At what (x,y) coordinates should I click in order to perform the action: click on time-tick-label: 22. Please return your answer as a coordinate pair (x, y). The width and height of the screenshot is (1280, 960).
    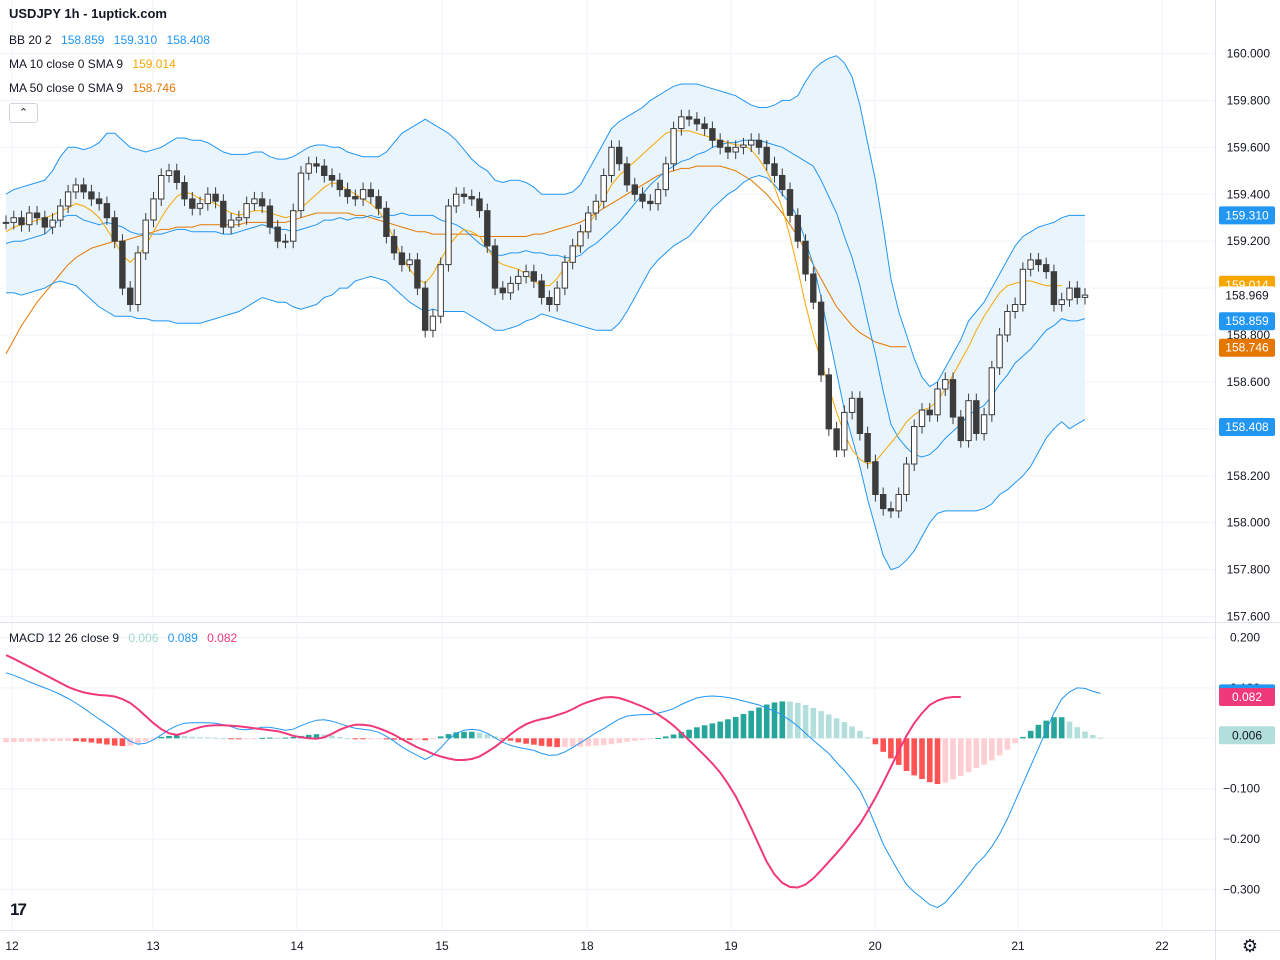
    Looking at the image, I should click on (1162, 946).